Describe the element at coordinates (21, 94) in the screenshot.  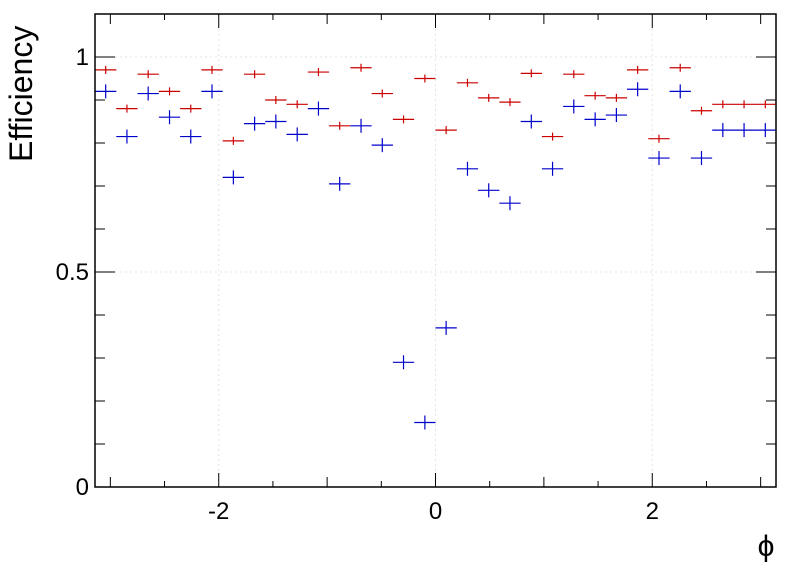
I see `y-axis-title: Efficiency` at that location.